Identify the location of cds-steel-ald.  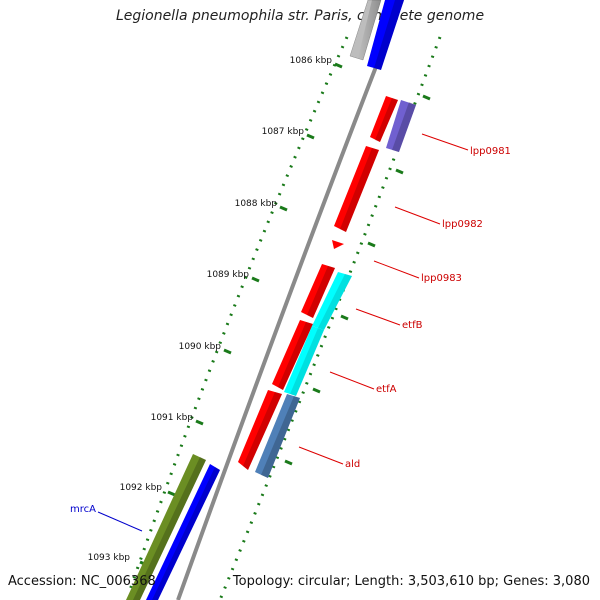
(277, 436).